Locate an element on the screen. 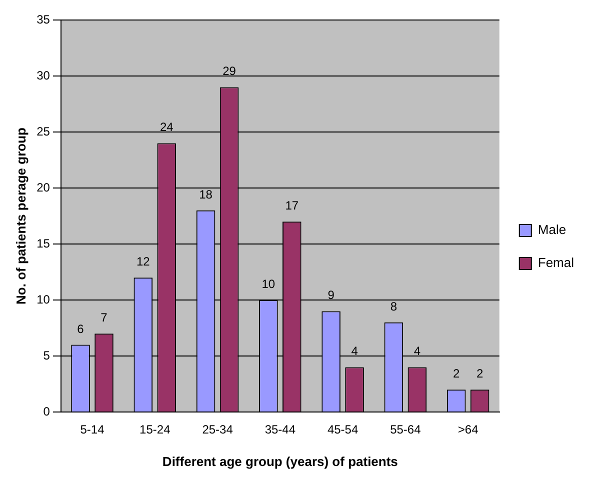 This screenshot has height=484, width=589. legend-label: Femal is located at coordinates (556, 262).